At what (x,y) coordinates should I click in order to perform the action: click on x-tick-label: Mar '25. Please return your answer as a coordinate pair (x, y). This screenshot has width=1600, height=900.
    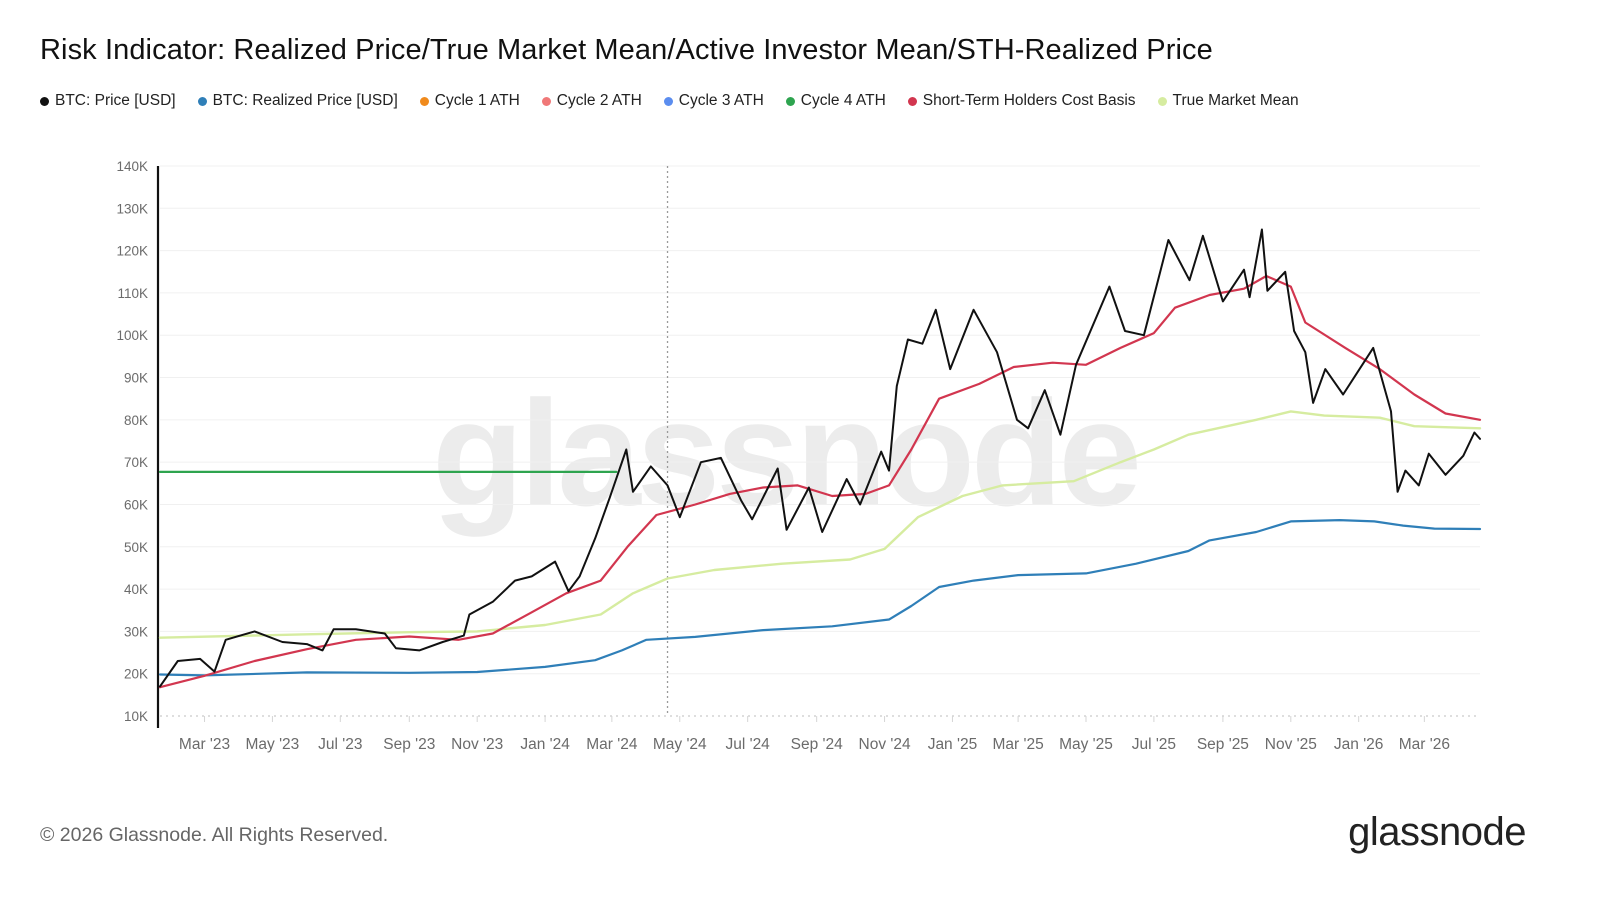
    Looking at the image, I should click on (1018, 744).